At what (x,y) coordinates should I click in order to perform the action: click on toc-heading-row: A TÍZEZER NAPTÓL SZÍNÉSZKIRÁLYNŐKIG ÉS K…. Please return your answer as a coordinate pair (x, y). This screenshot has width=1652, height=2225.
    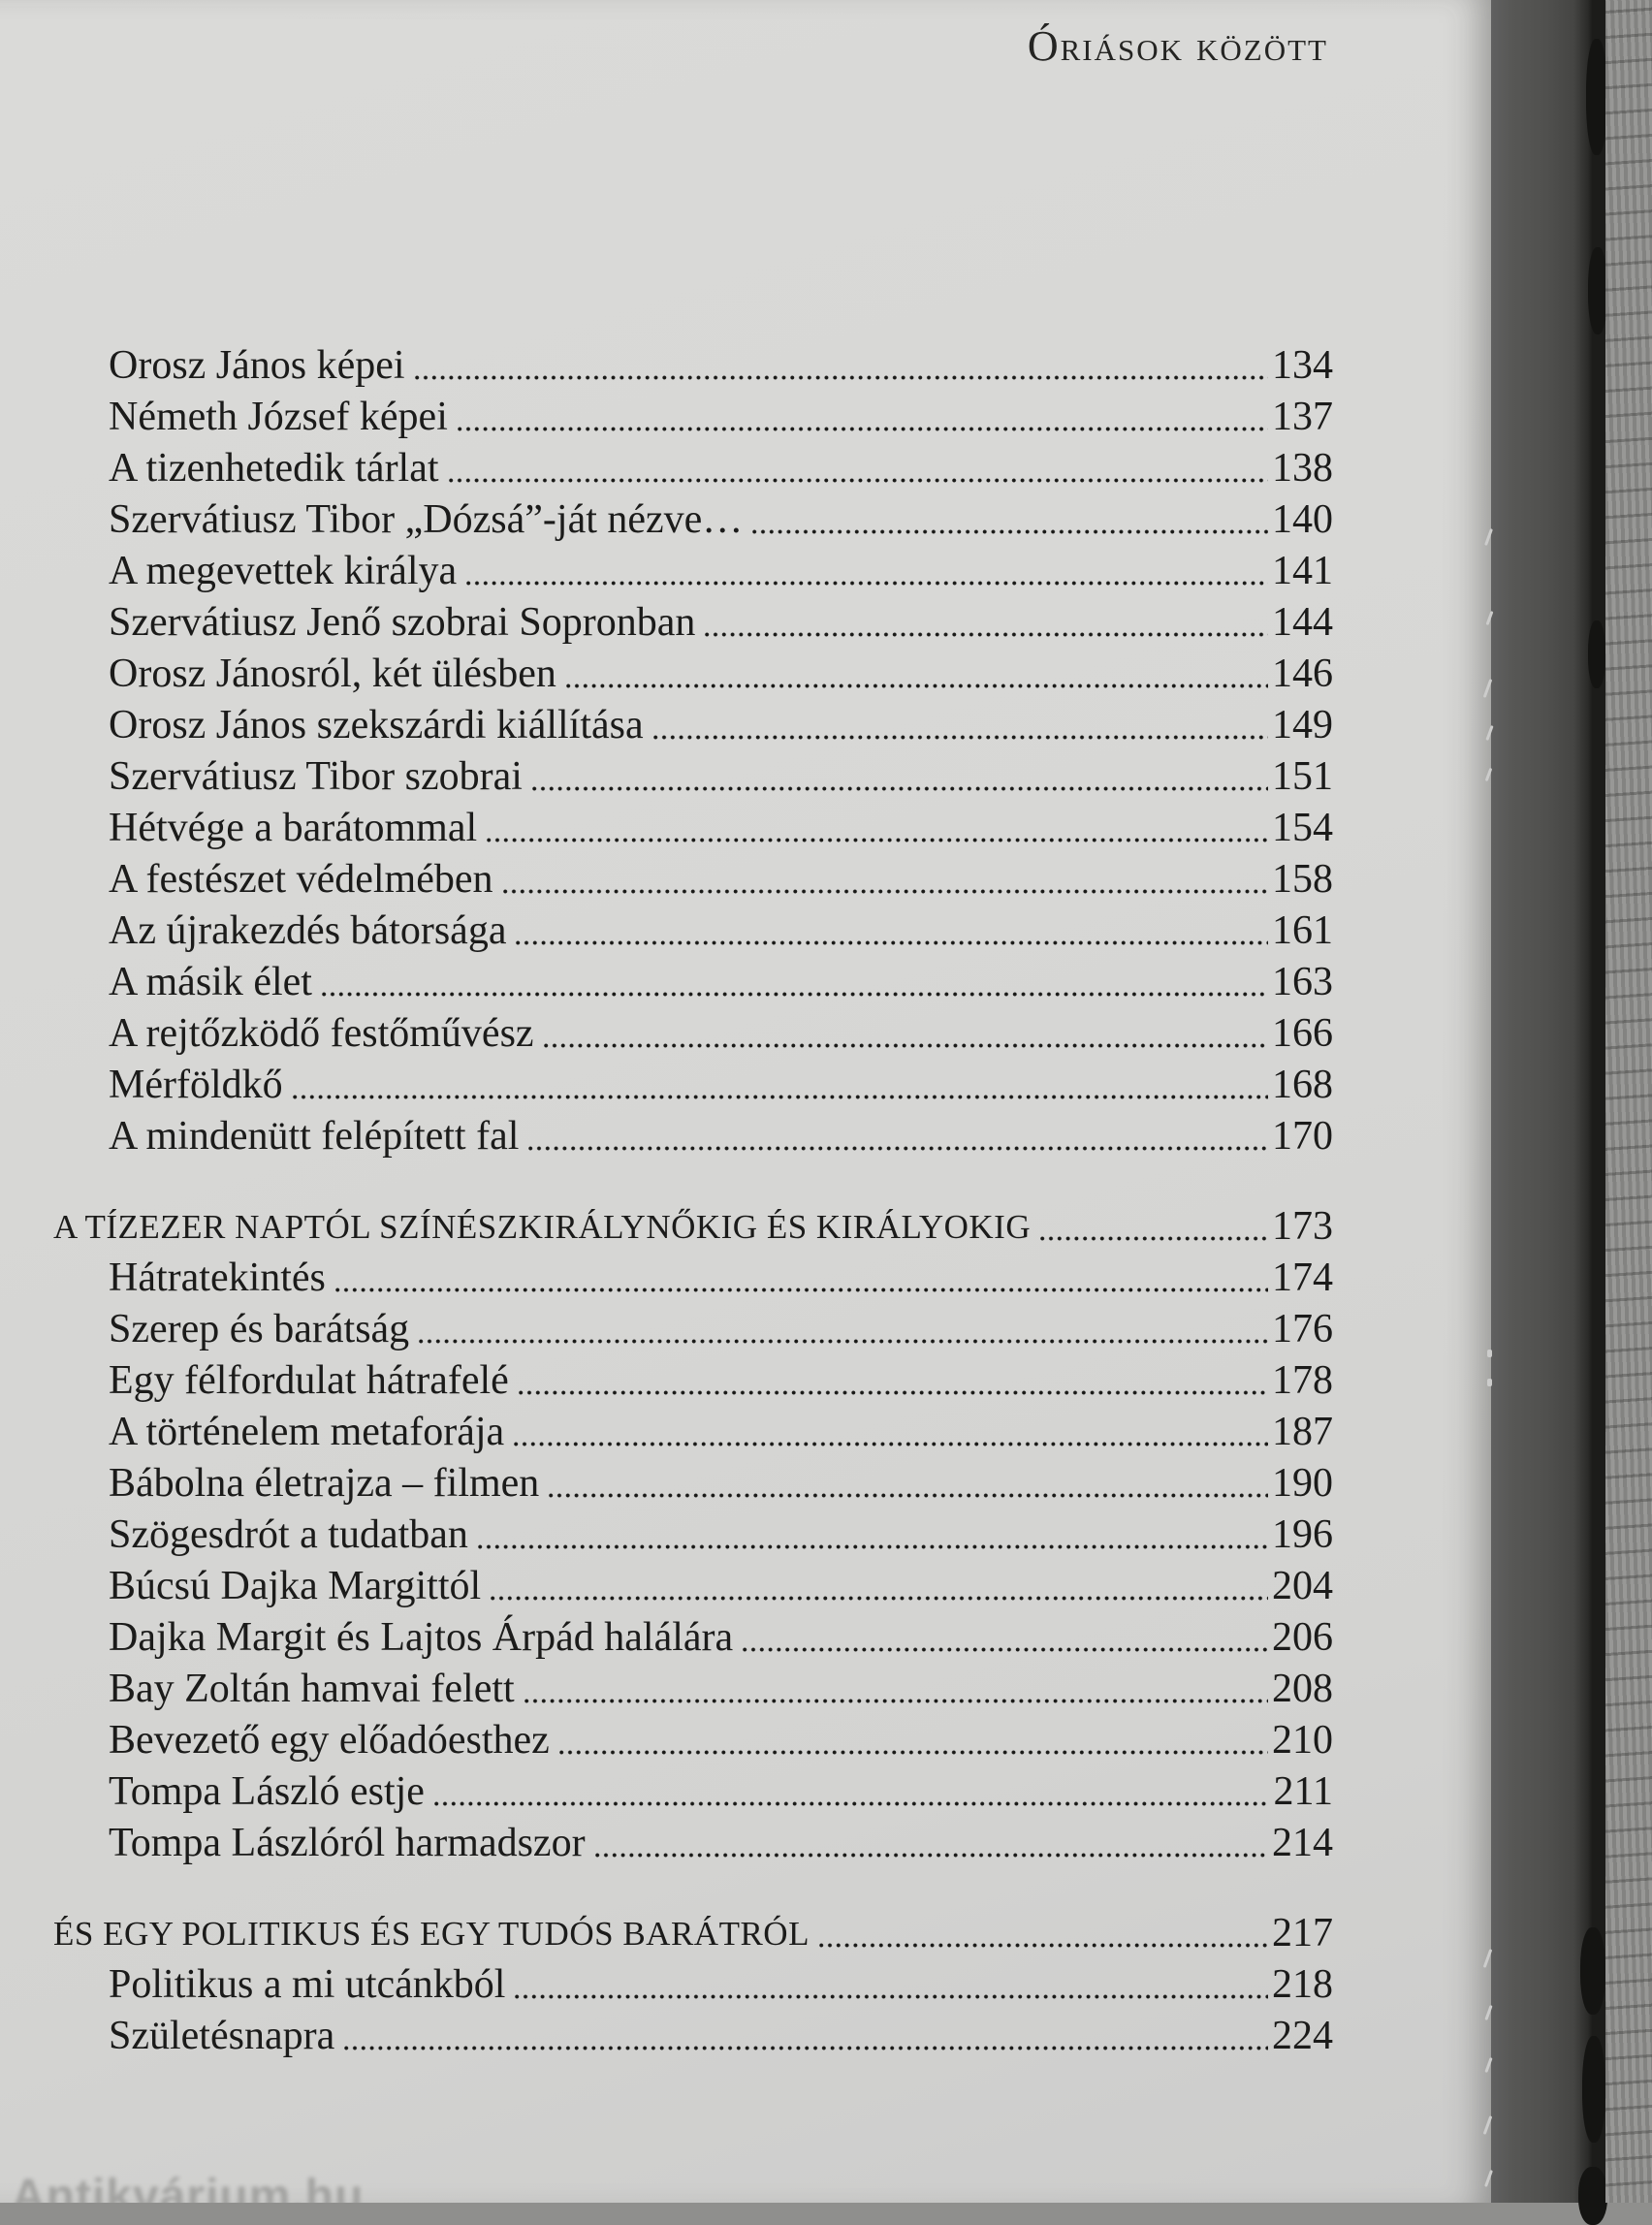
    Looking at the image, I should click on (693, 1227).